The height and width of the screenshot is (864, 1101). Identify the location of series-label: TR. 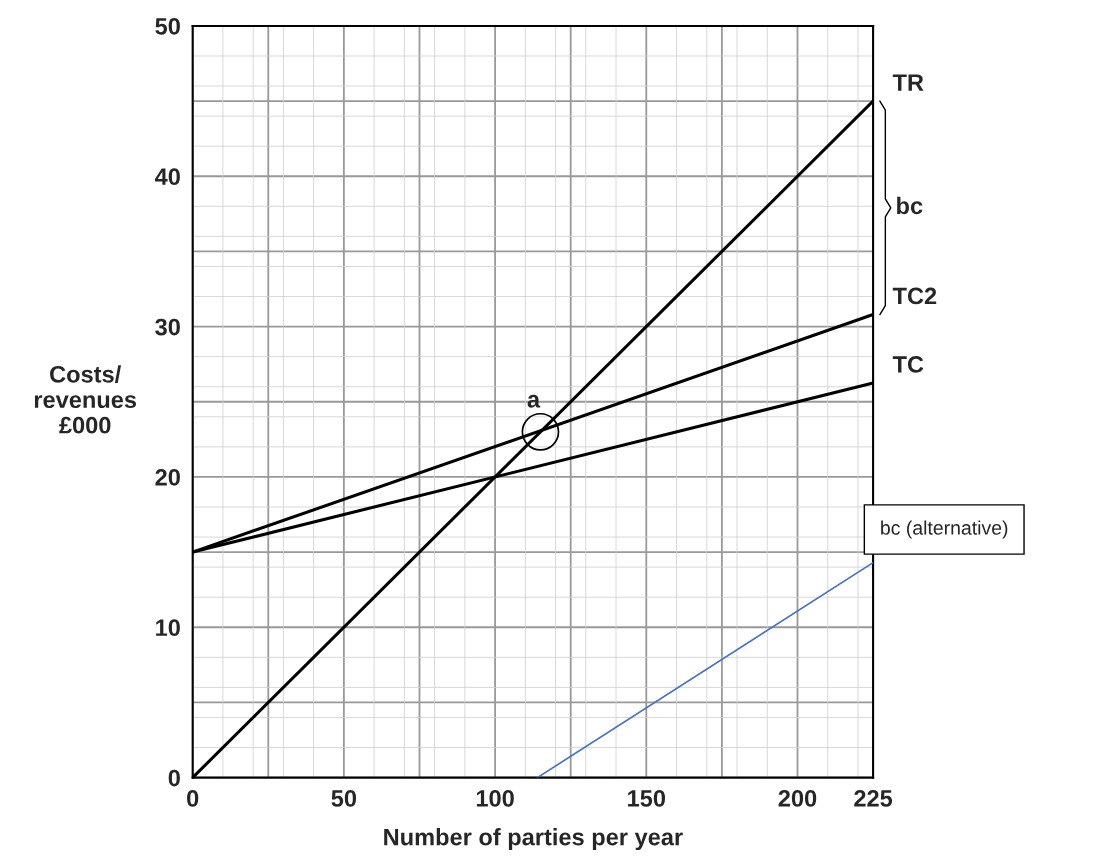
(908, 82).